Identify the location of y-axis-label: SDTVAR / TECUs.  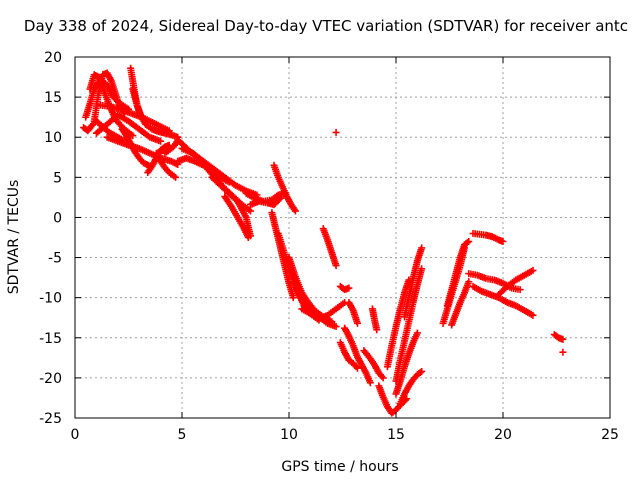
(14, 237).